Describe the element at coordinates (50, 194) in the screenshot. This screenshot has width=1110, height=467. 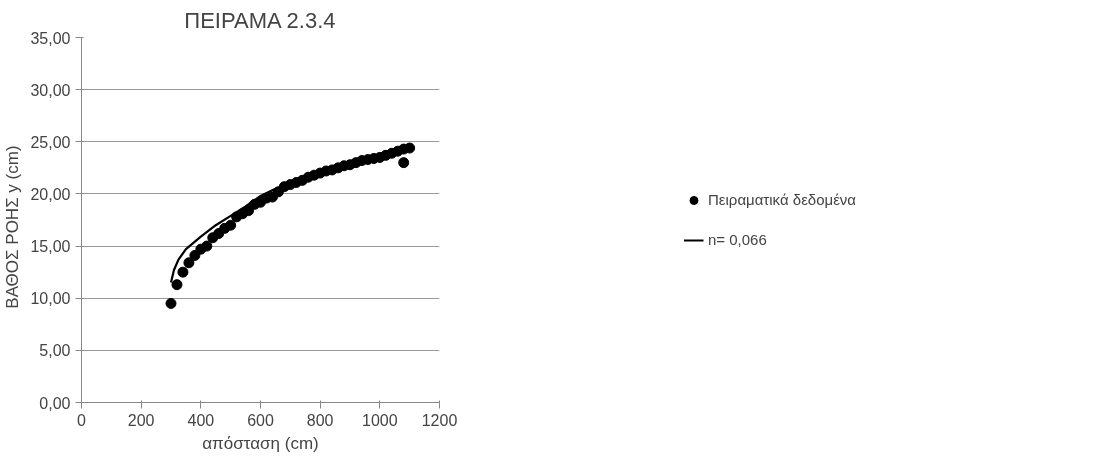
I see `y-tick-label: 20,00` at that location.